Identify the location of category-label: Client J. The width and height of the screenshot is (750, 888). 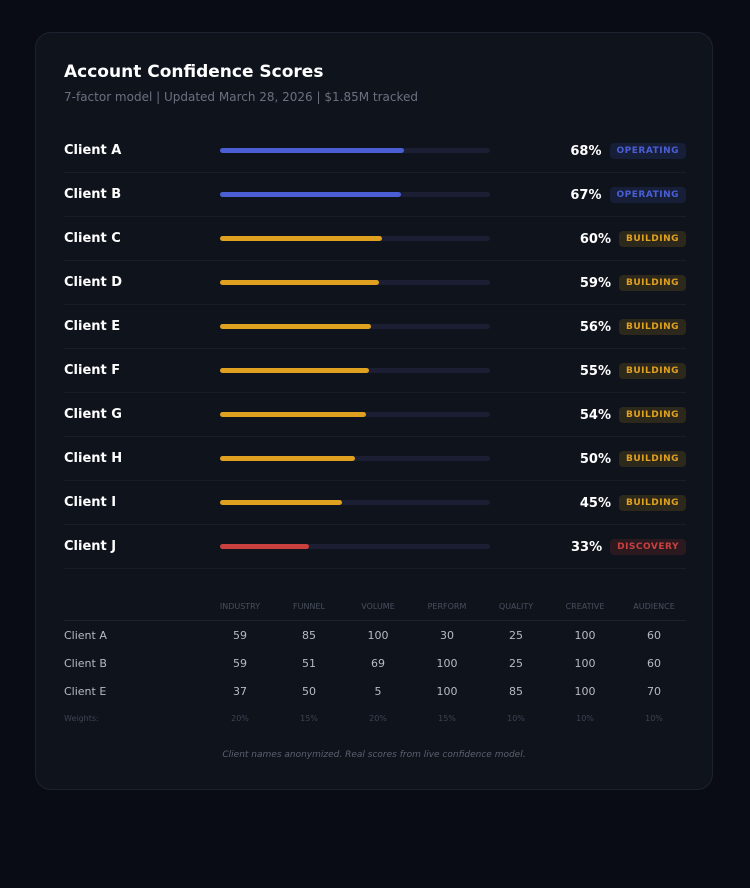
(90, 546).